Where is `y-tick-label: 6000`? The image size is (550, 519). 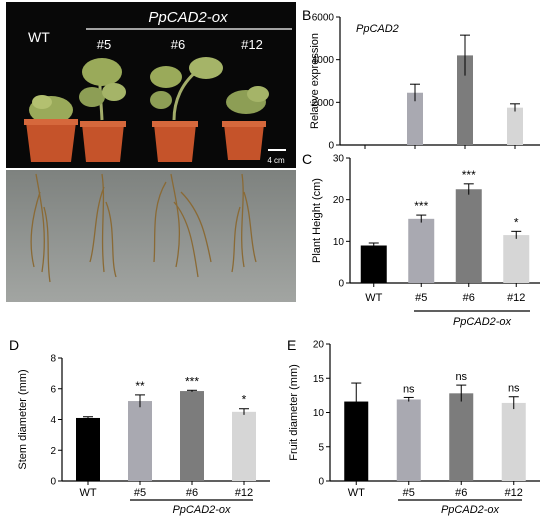
y-tick-label: 6000 is located at coordinates (323, 18).